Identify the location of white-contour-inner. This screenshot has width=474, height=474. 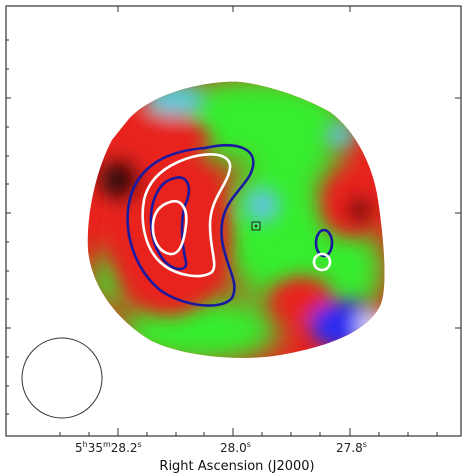
(169, 227).